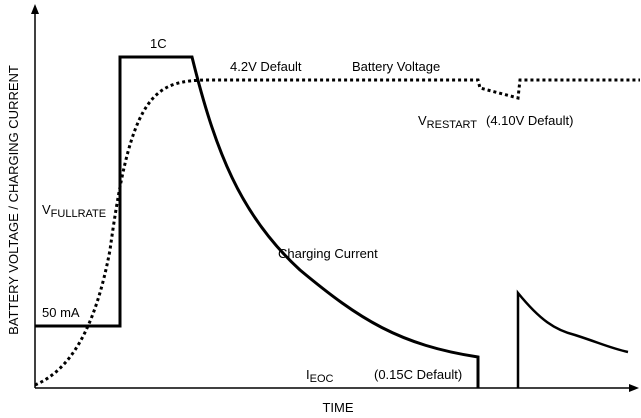 The width and height of the screenshot is (641, 418). I want to click on label: VRESTART, so click(447, 122).